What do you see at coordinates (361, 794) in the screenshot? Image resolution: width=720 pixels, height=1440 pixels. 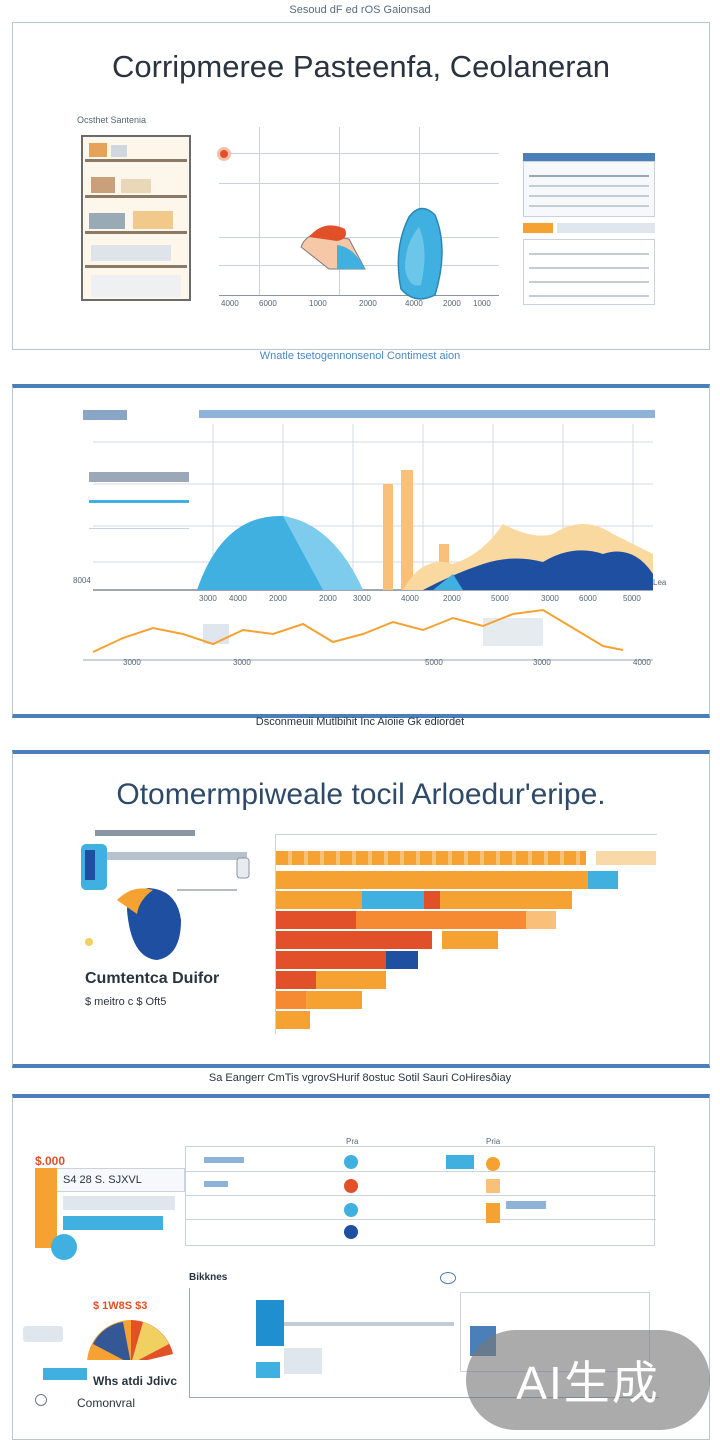 I see `panel-3-title: Otomermpiweale tocil Arloedur'eripe.` at bounding box center [361, 794].